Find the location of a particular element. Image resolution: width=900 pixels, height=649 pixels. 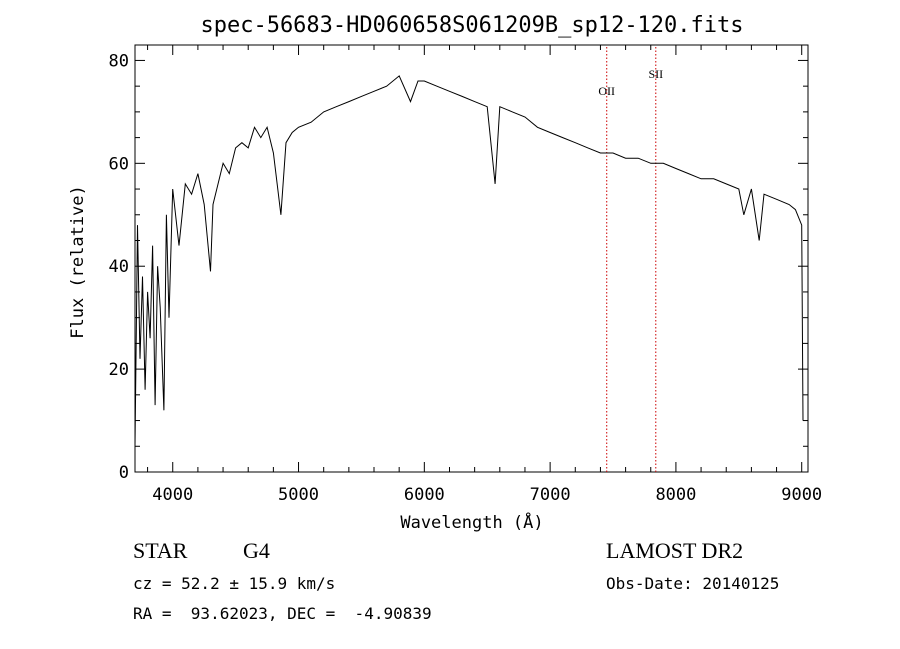

y-tick-label: 20 is located at coordinates (119, 370).